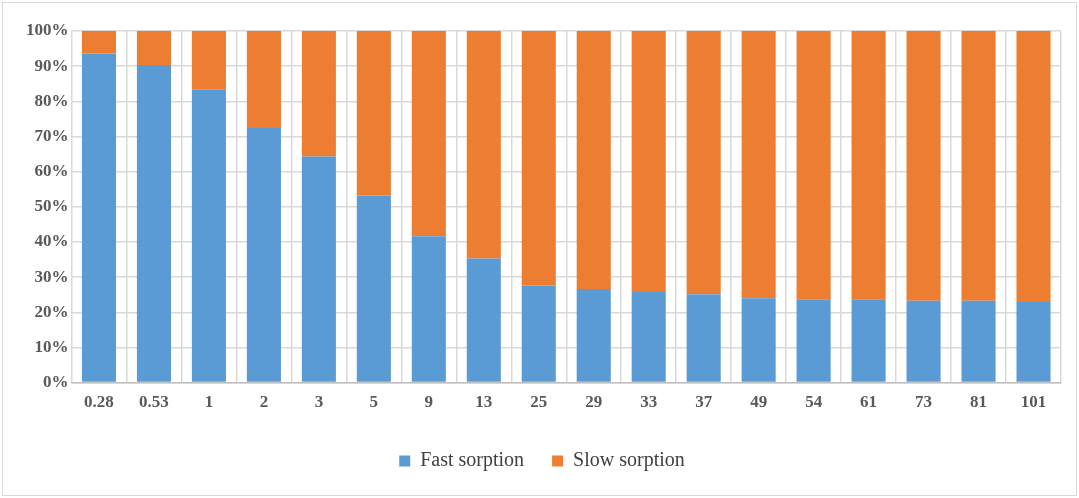  Describe the element at coordinates (51, 65) in the screenshot. I see `y-tick-label: 90%` at that location.